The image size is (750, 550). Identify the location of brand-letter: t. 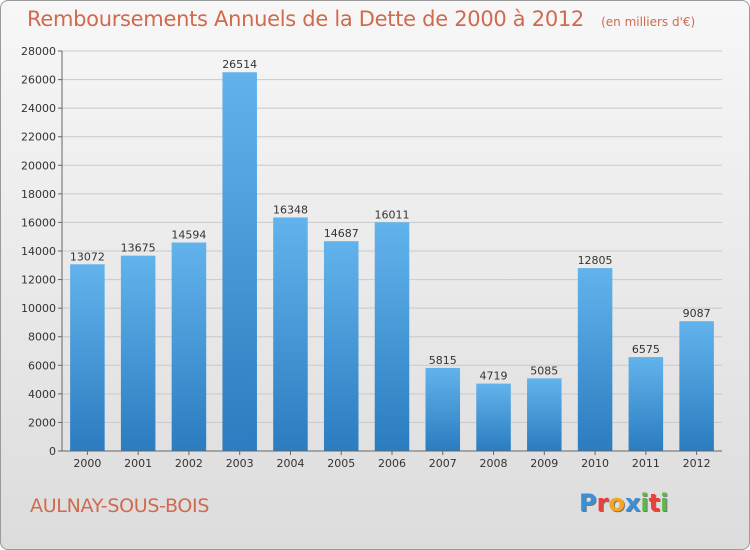
(654, 503).